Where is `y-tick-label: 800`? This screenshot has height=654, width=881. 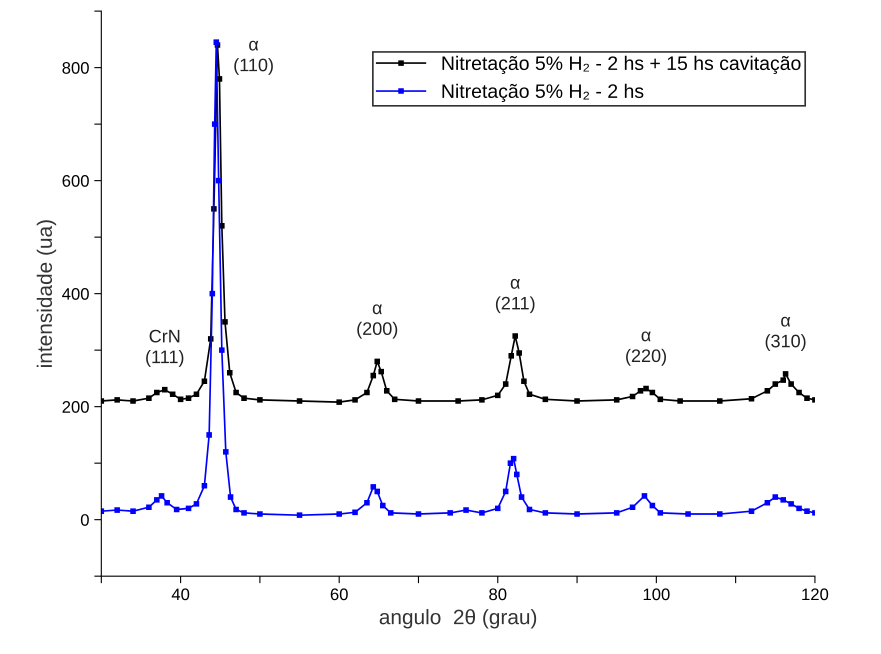
y-tick-label: 800 is located at coordinates (75, 68).